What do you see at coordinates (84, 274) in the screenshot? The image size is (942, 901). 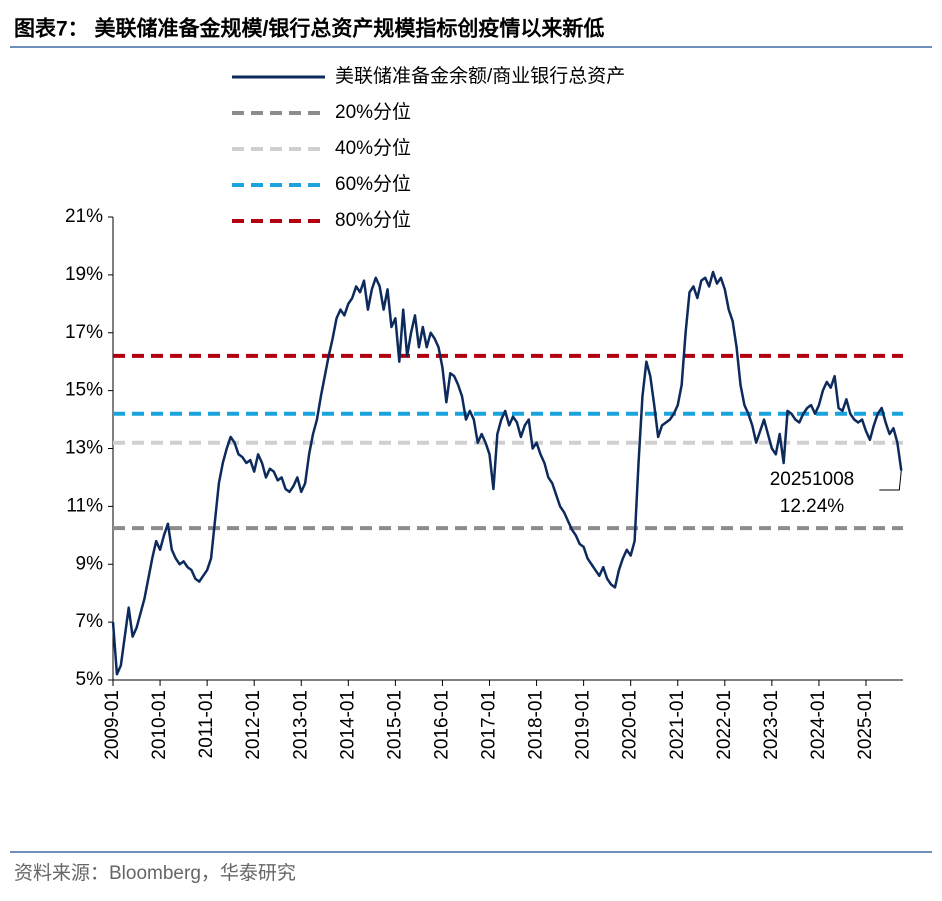 I see `y-tick-label: 19%` at bounding box center [84, 274].